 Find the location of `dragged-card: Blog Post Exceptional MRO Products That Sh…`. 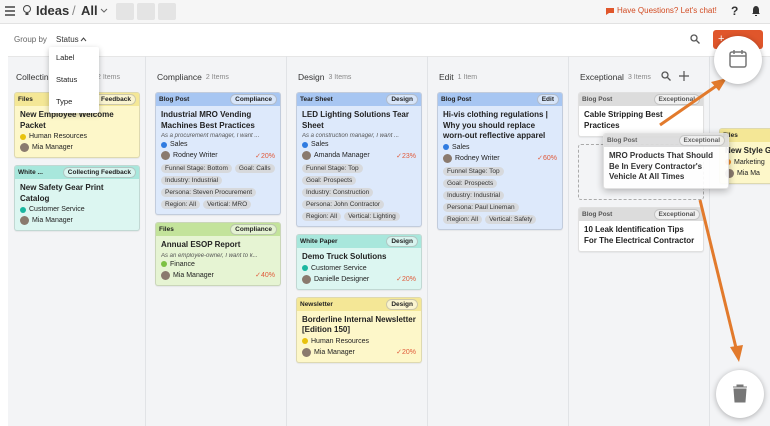

dragged-card: Blog Post Exceptional MRO Products That Sh… is located at coordinates (666, 164).